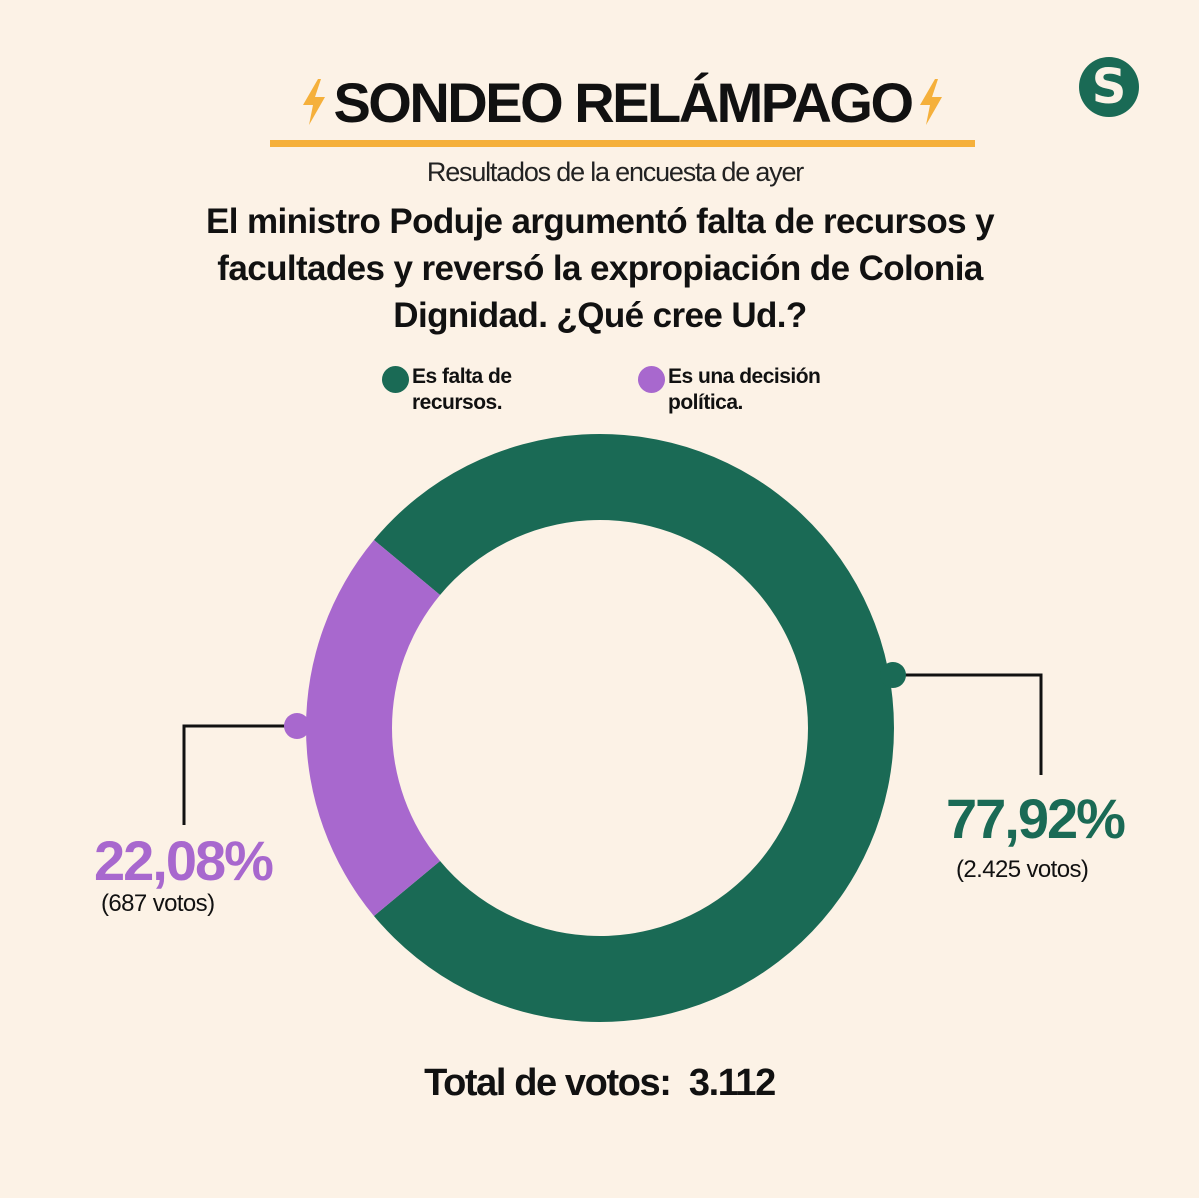 The image size is (1199, 1198). I want to click on legend-label-politica: Es una decisión política., so click(758, 390).